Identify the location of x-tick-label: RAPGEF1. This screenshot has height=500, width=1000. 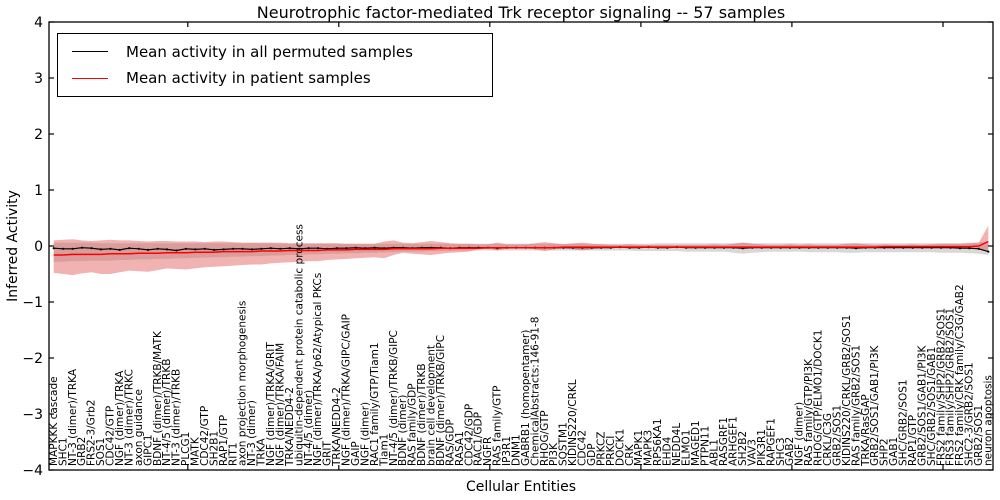
(771, 442).